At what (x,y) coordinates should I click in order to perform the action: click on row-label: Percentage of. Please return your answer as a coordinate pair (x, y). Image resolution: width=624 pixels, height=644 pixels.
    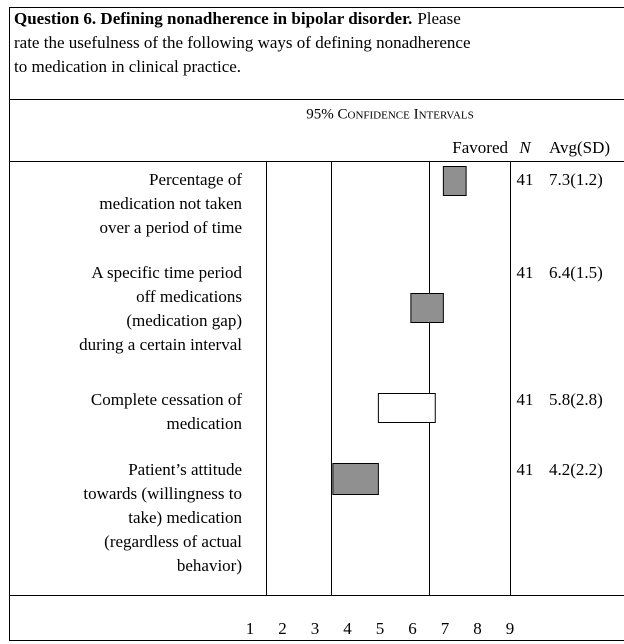
    Looking at the image, I should click on (195, 179).